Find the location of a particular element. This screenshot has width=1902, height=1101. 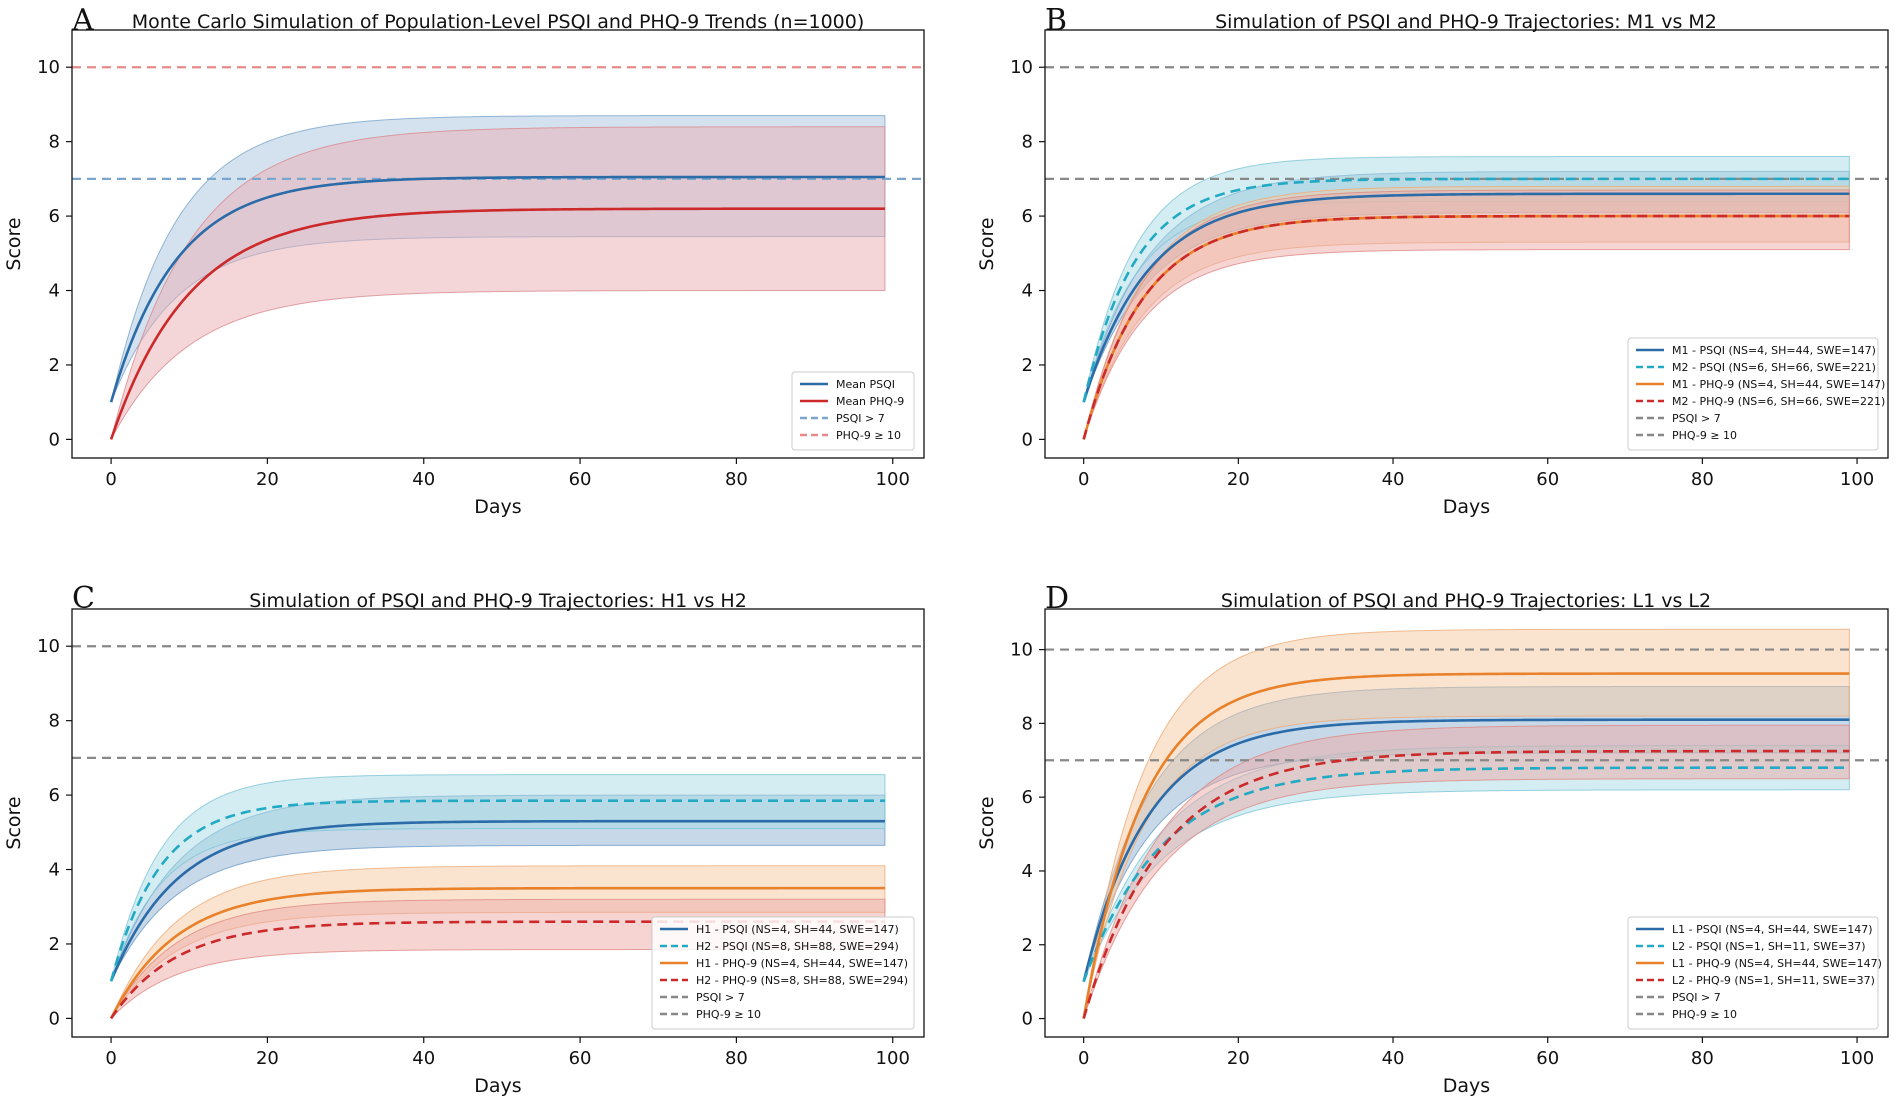

legend-label: M1 - PHQ-9 (NS=4, SH=44, SWE=147) is located at coordinates (1778, 384).